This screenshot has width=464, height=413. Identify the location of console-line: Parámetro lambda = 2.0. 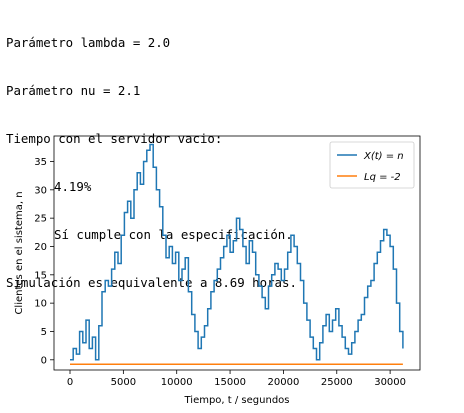
(88, 42).